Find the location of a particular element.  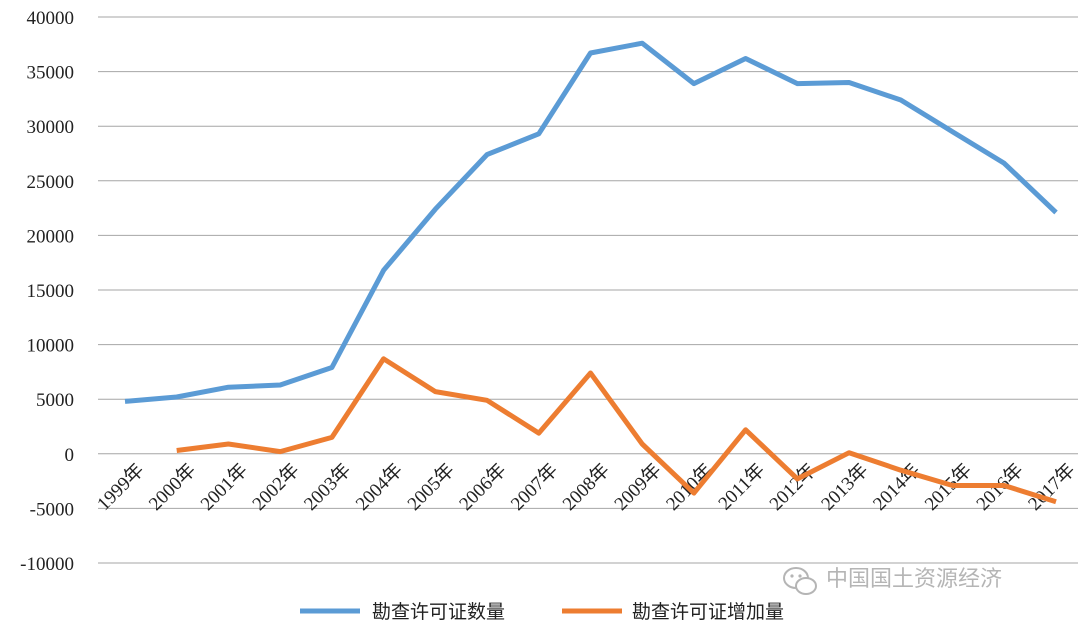

x-tick-label: 2008年 is located at coordinates (586, 487).